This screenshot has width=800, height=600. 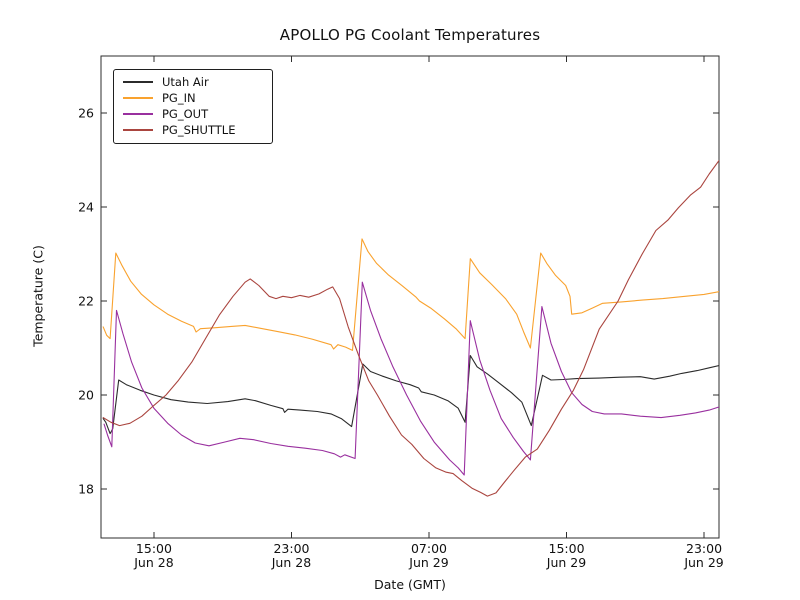 I want to click on legend-label: PG_SHUTTLE, so click(x=199, y=130).